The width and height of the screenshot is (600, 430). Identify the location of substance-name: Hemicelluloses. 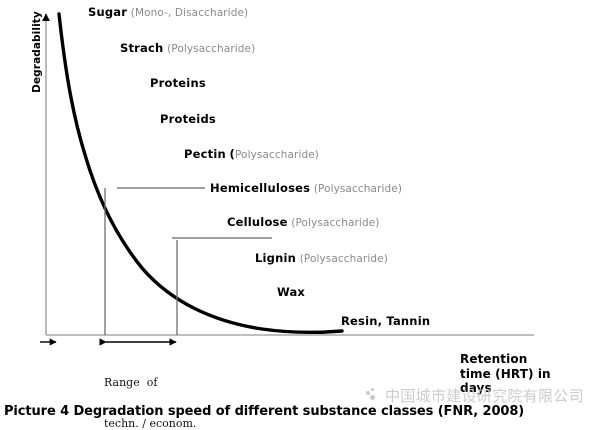
(260, 188).